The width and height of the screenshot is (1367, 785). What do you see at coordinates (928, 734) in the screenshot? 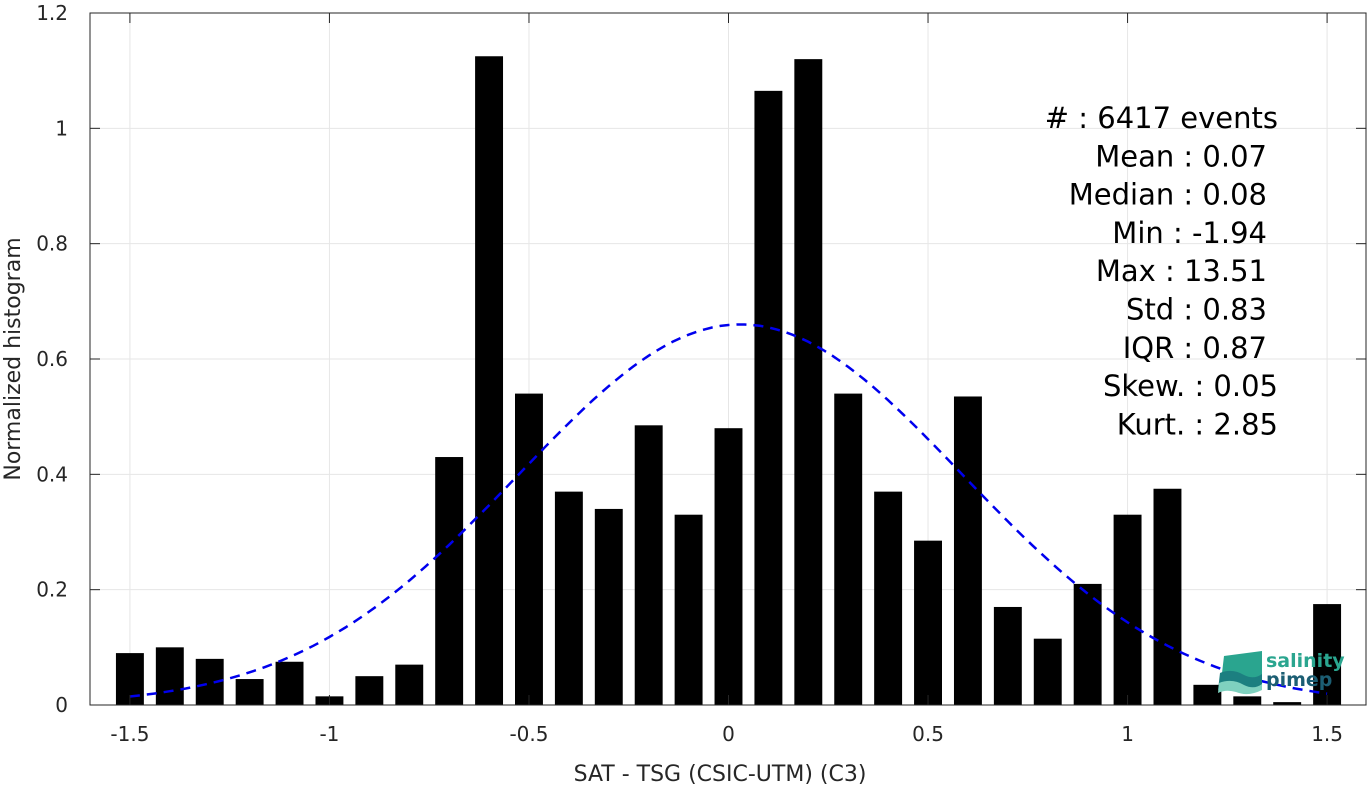
I see `x-tick-label: 0.5` at bounding box center [928, 734].